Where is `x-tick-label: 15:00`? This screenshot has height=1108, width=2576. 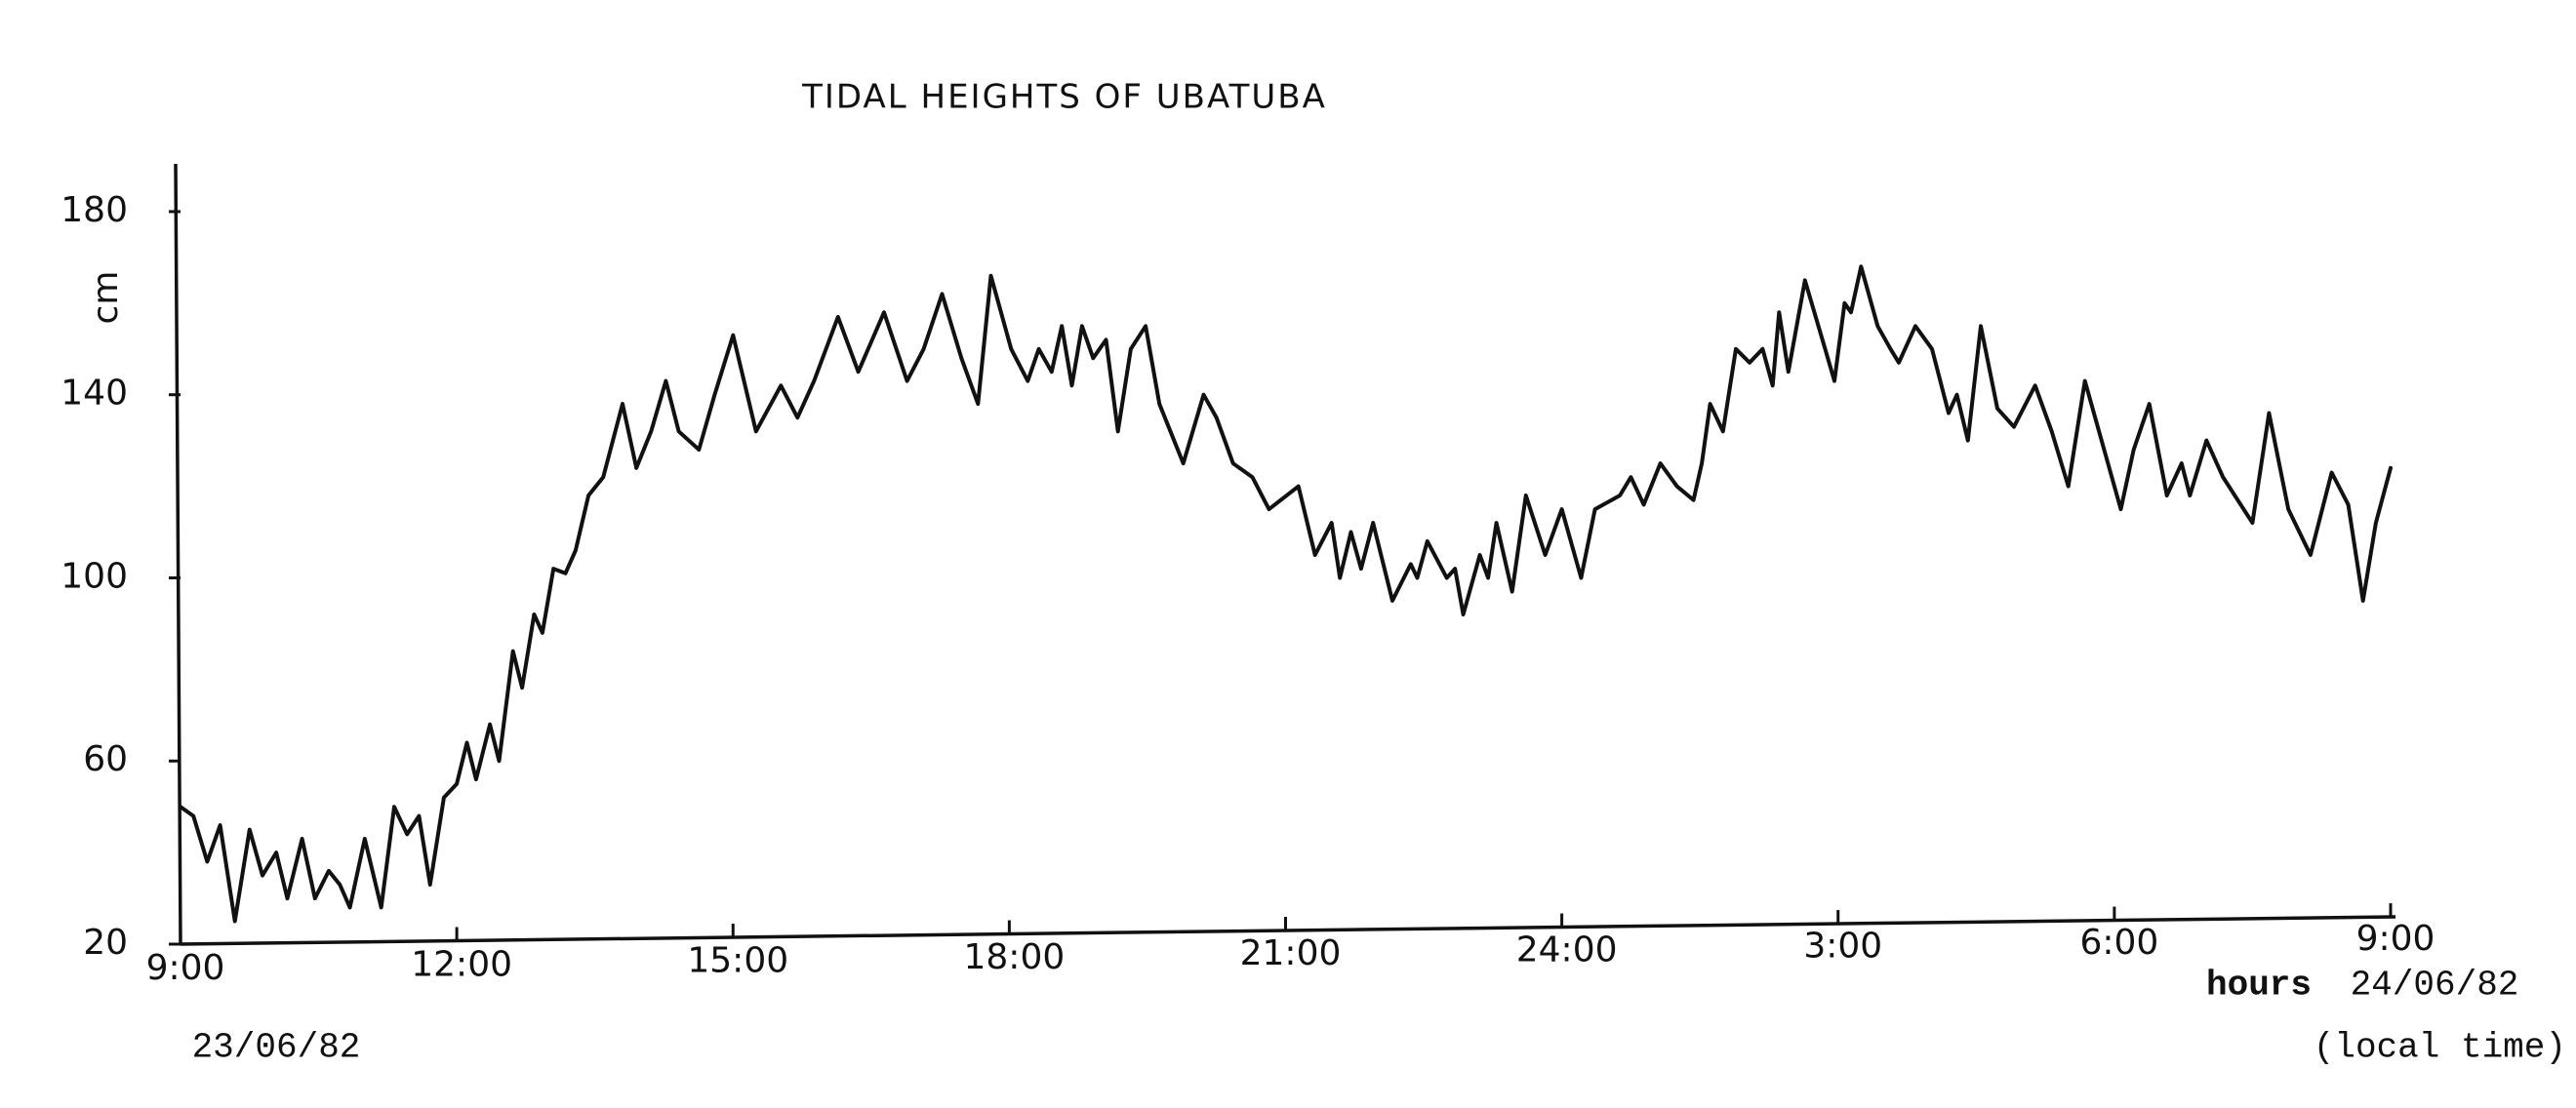
x-tick-label: 15:00 is located at coordinates (737, 961).